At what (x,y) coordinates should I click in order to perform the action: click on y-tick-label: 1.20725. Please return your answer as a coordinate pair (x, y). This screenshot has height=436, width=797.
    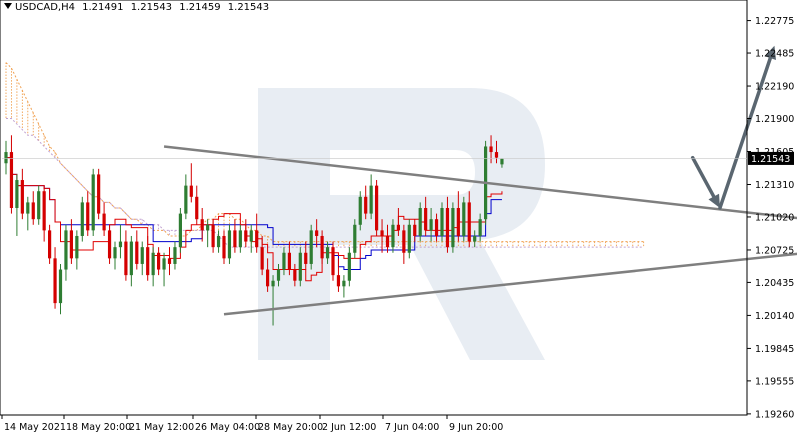
    Looking at the image, I should click on (774, 250).